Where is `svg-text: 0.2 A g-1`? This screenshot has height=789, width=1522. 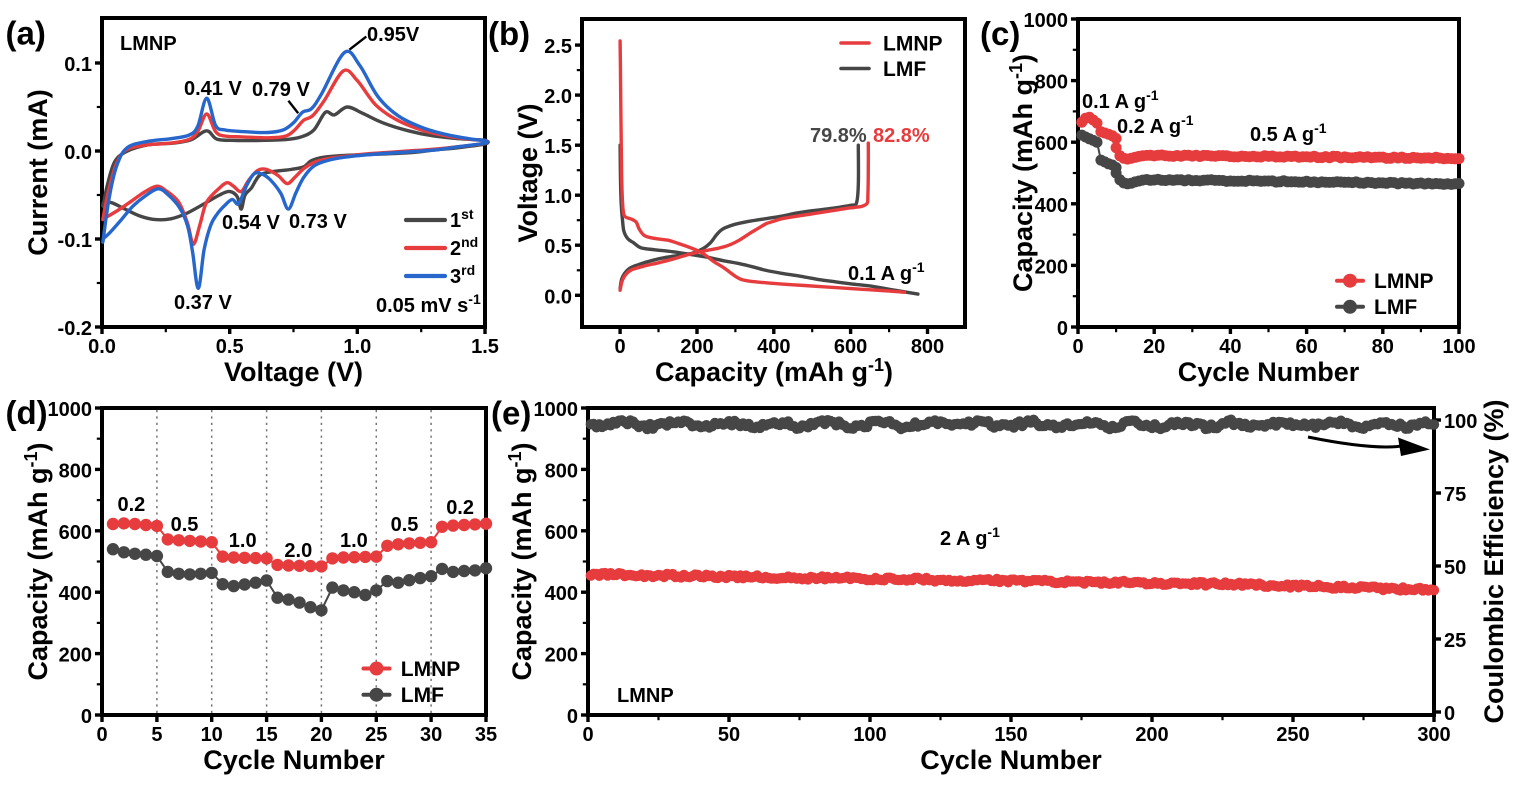 svg-text: 0.2 A g-1 is located at coordinates (1155, 125).